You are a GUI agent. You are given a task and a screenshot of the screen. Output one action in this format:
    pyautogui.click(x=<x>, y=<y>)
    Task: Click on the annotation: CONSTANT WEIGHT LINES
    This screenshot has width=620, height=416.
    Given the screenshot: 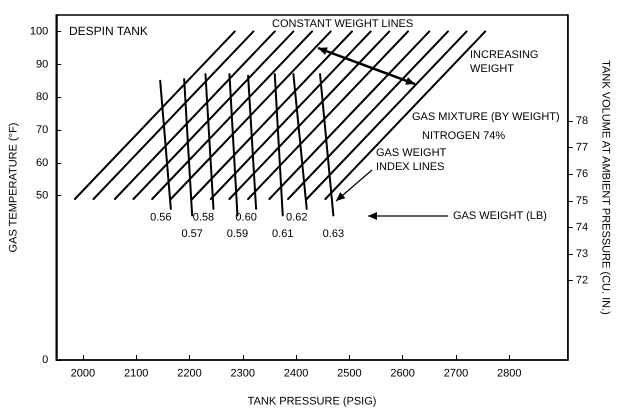 What is the action you would take?
    pyautogui.click(x=343, y=24)
    